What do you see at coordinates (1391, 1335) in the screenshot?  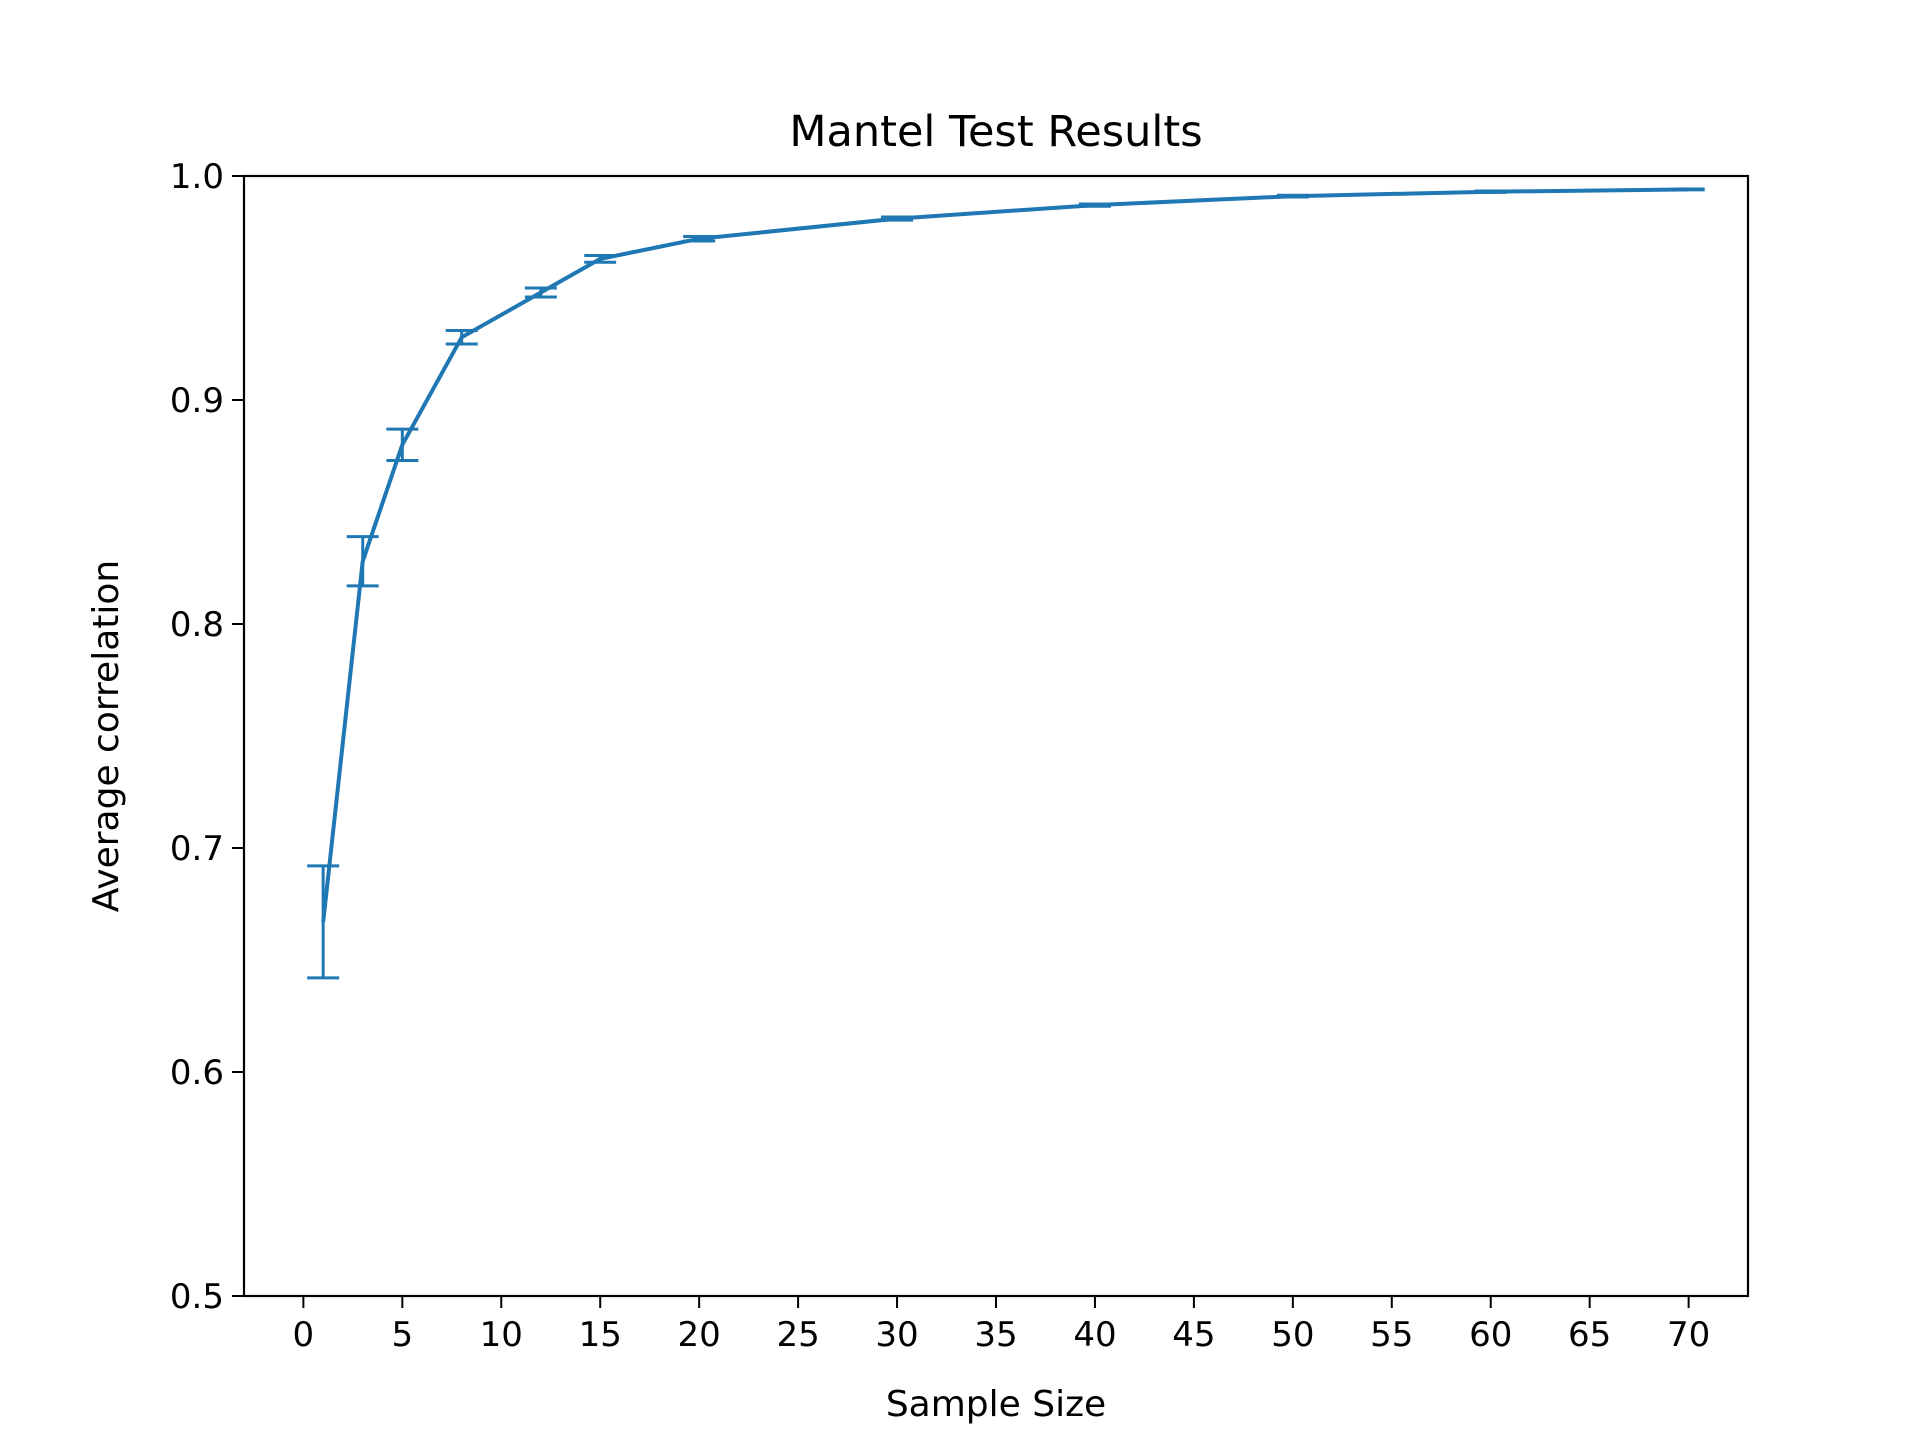 I see `x-tick-label: 55` at bounding box center [1391, 1335].